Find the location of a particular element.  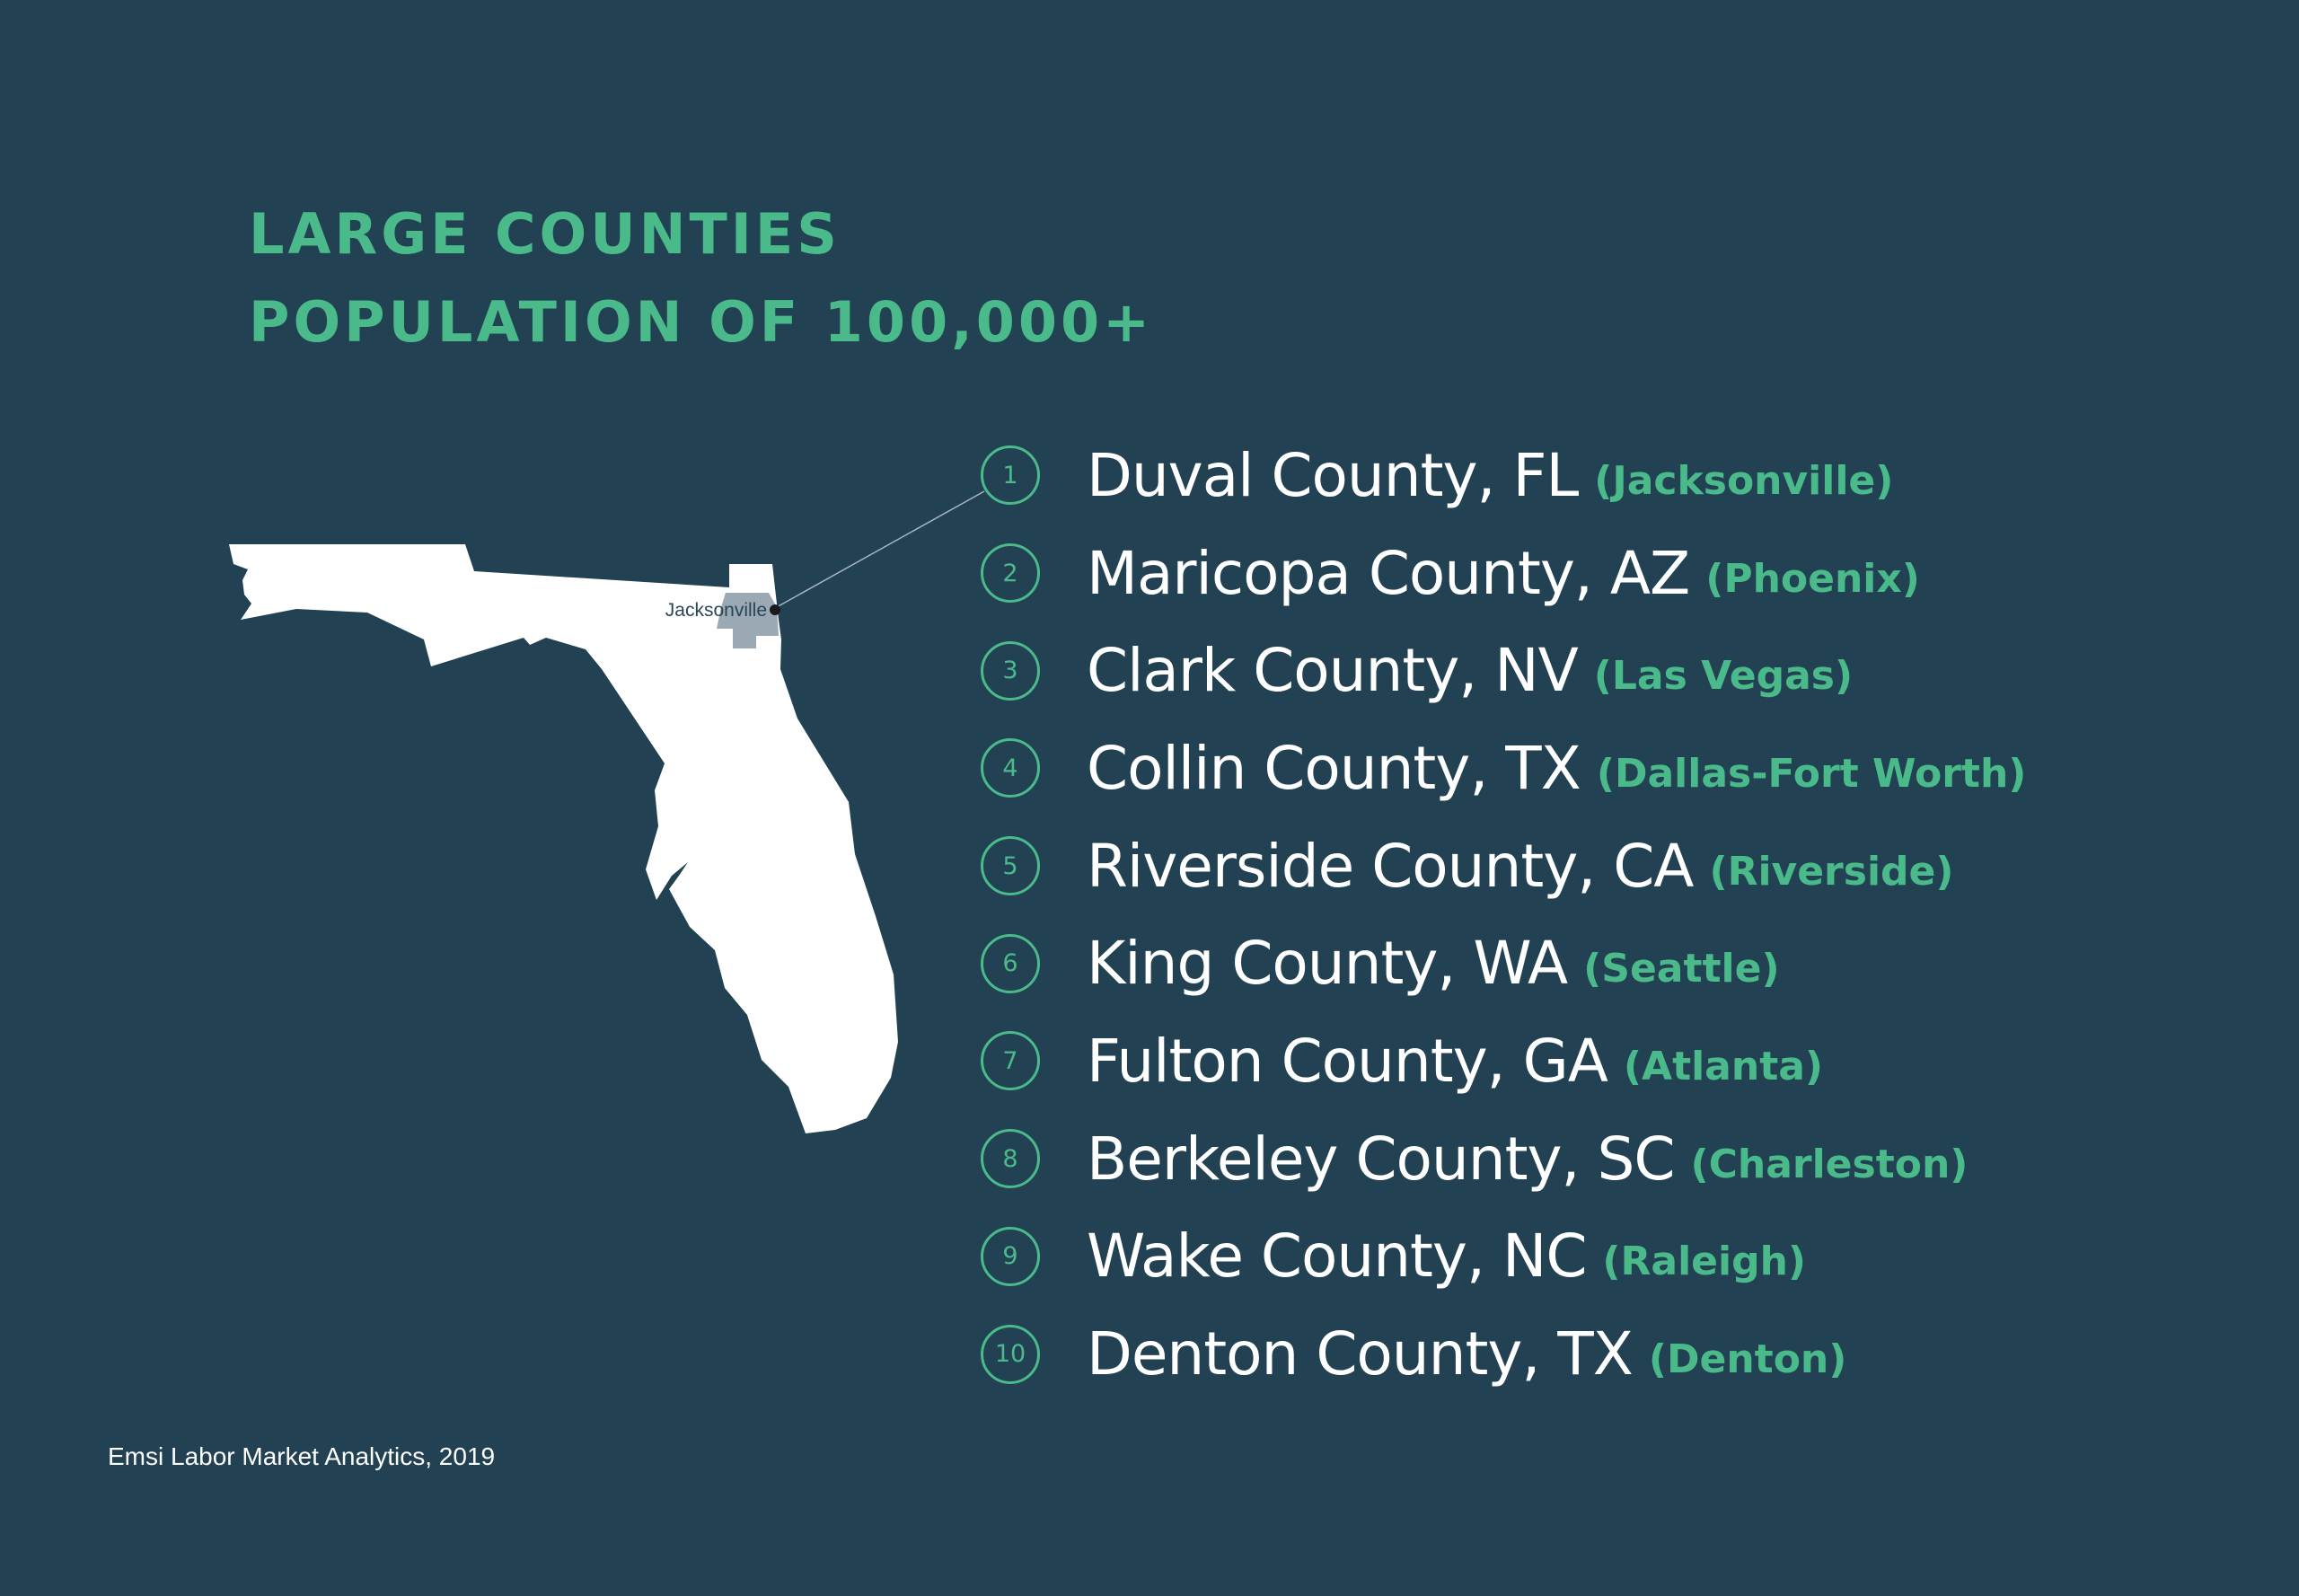

metro-area: (Riverside) is located at coordinates (1832, 871).